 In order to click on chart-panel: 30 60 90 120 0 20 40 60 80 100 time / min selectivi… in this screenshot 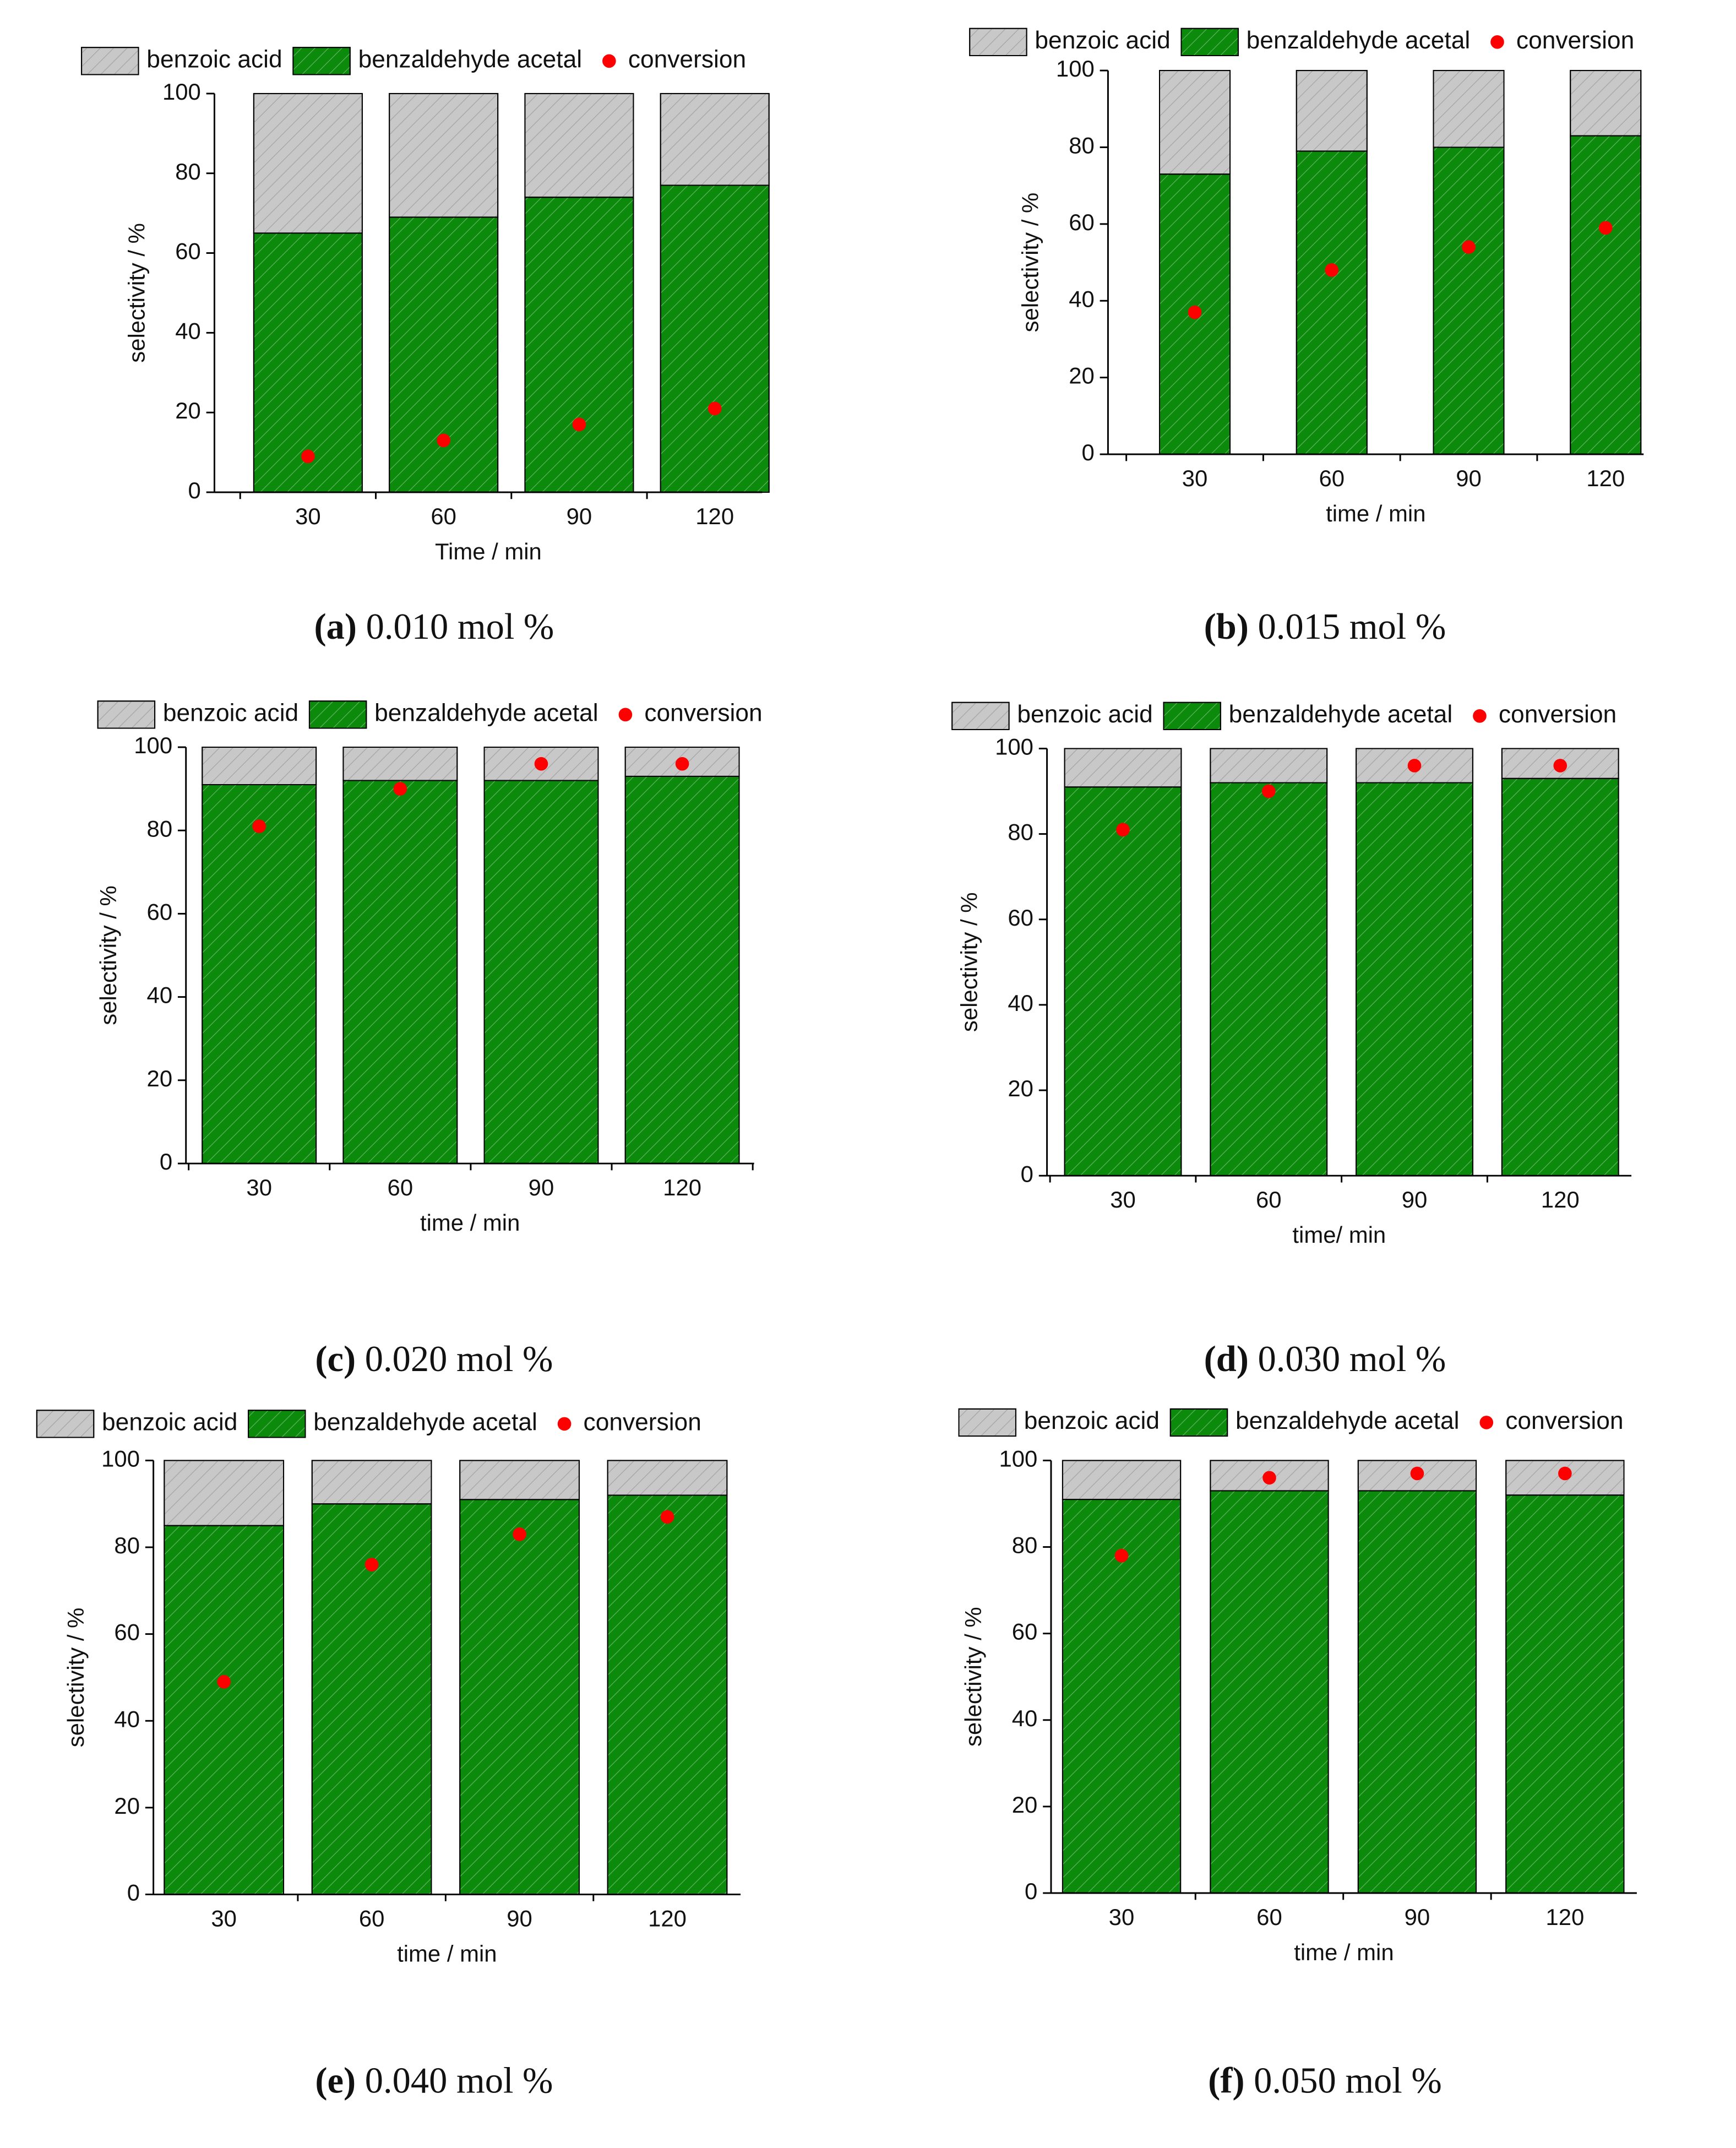, I will do `click(1297, 1754)`.